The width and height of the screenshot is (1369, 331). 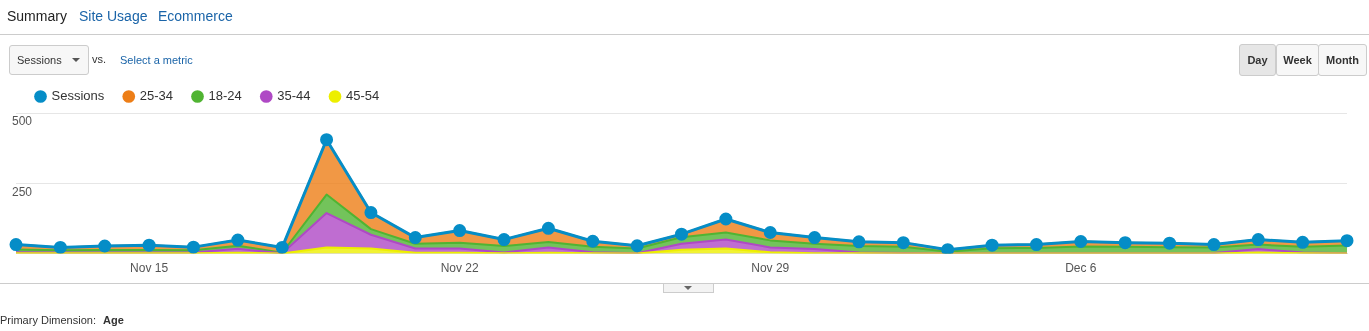 What do you see at coordinates (39, 60) in the screenshot?
I see `text: Sessions` at bounding box center [39, 60].